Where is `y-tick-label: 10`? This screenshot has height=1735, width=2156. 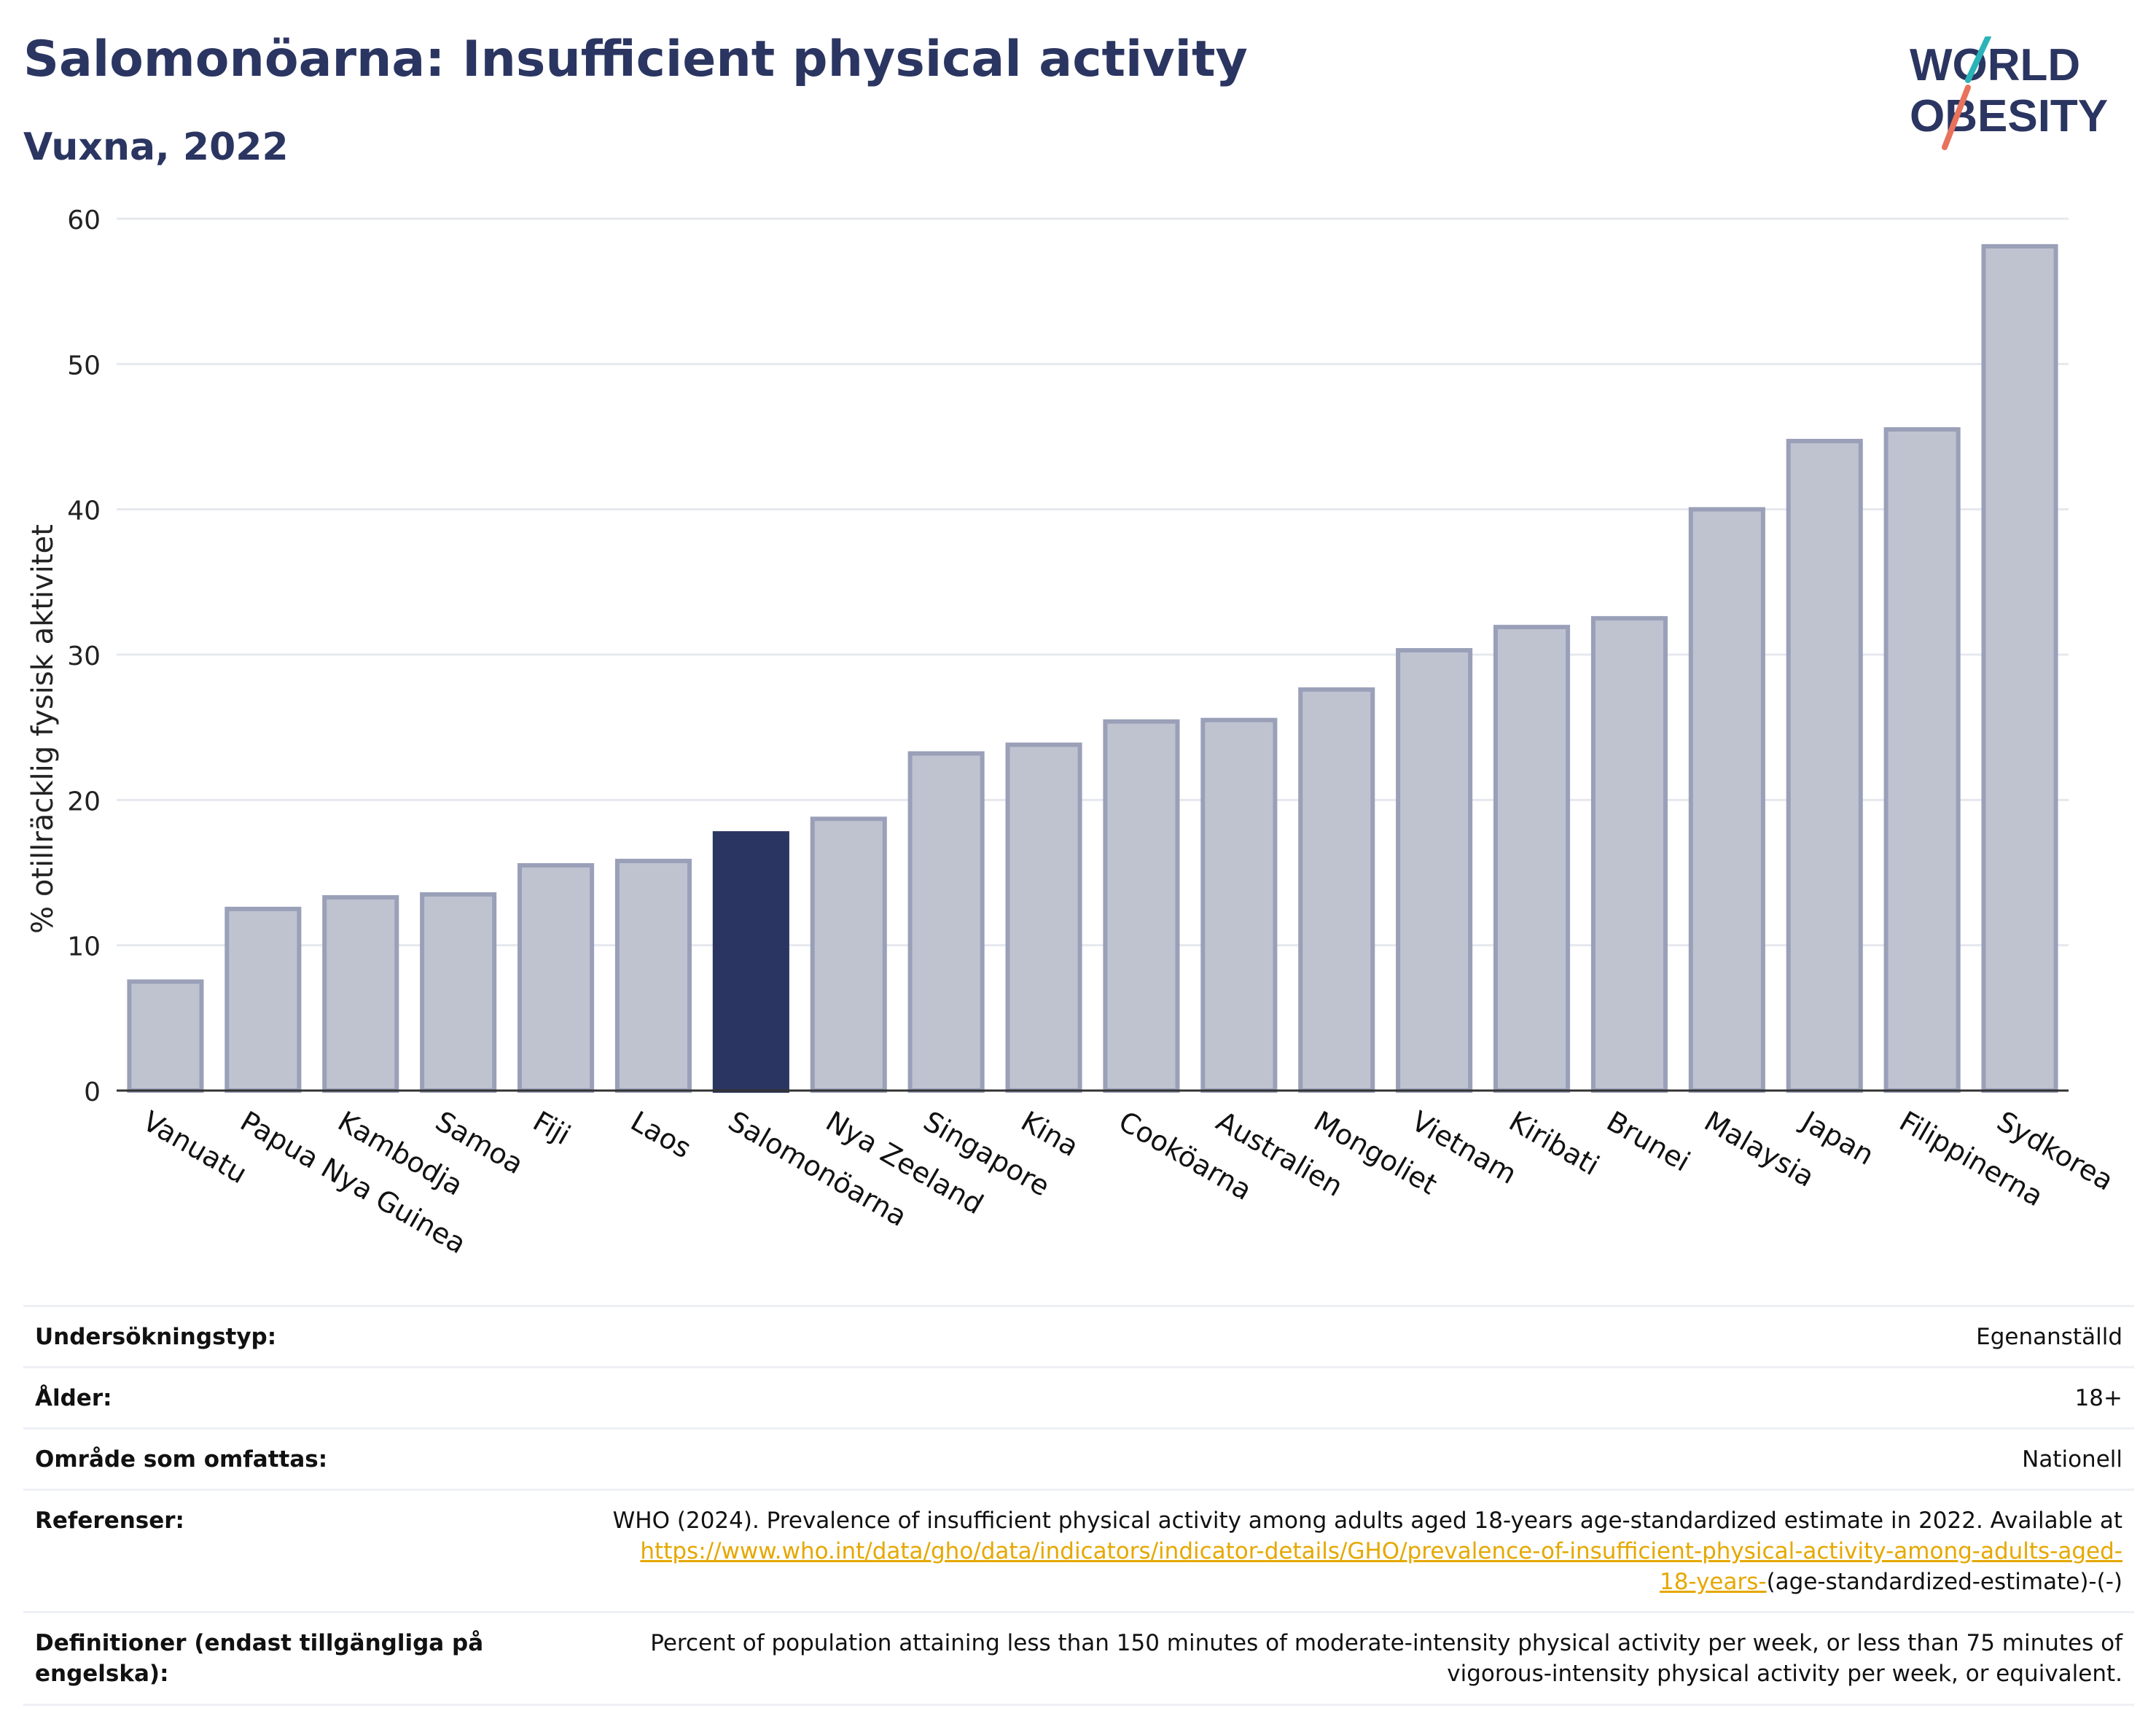
y-tick-label: 10 is located at coordinates (84, 947).